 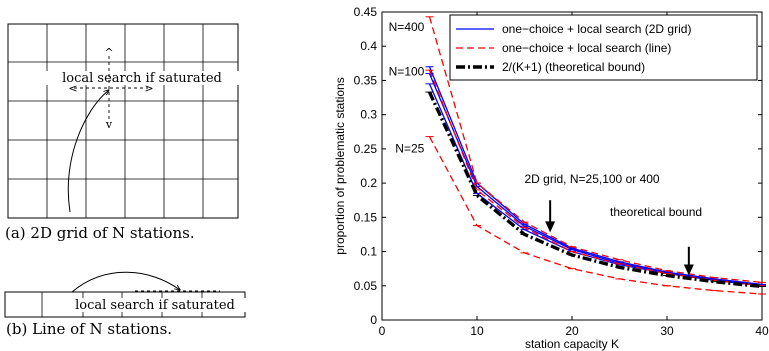 What do you see at coordinates (572, 331) in the screenshot?
I see `x-tick-label: 20` at bounding box center [572, 331].